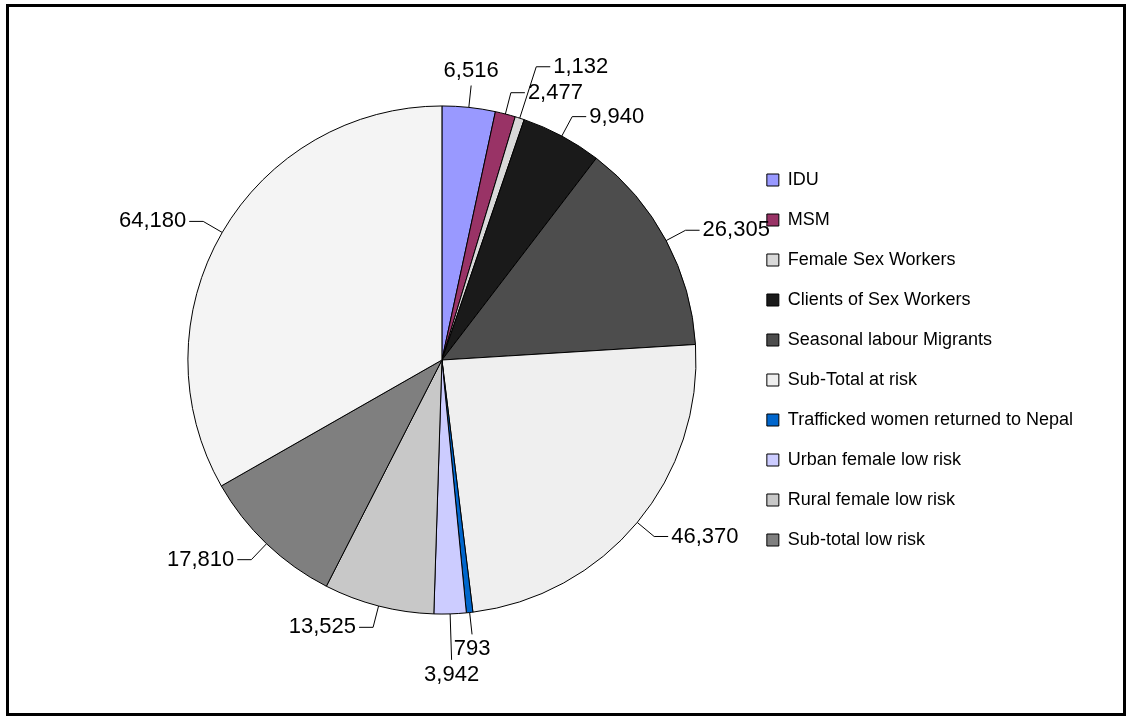 This screenshot has height=726, width=1136. I want to click on data-label: 9,940, so click(617, 115).